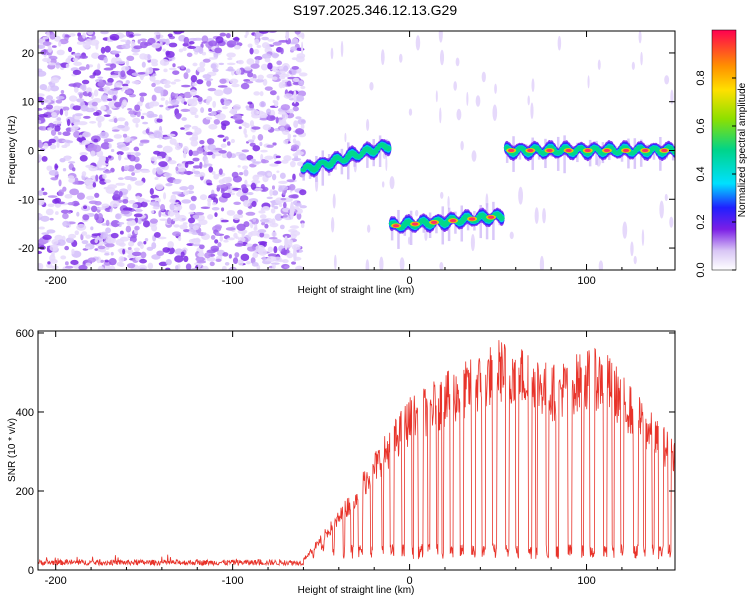  I want to click on snr-y-tick-label: 400, so click(25, 413).